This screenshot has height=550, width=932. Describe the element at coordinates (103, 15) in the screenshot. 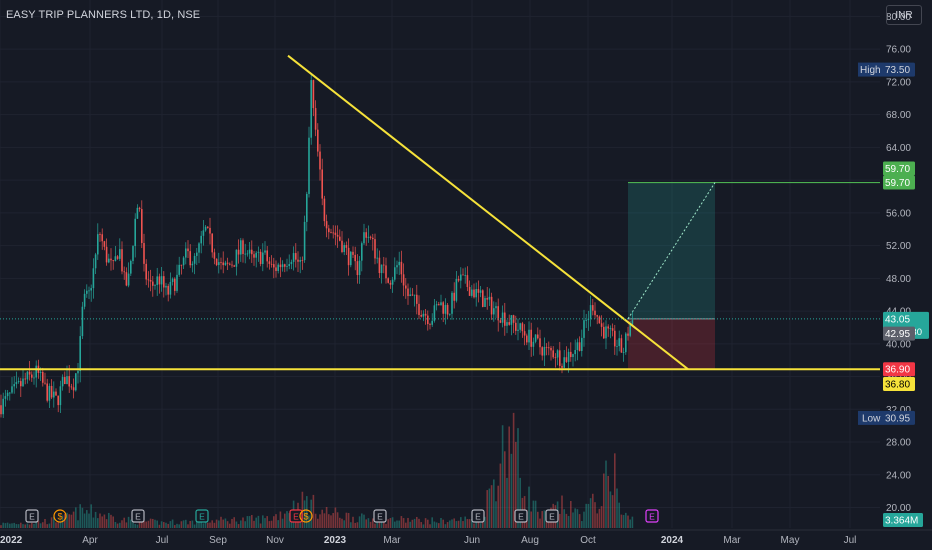

I see `symbol-title: EASY TRIP PLANNERS LTD, 1D, NSE` at that location.